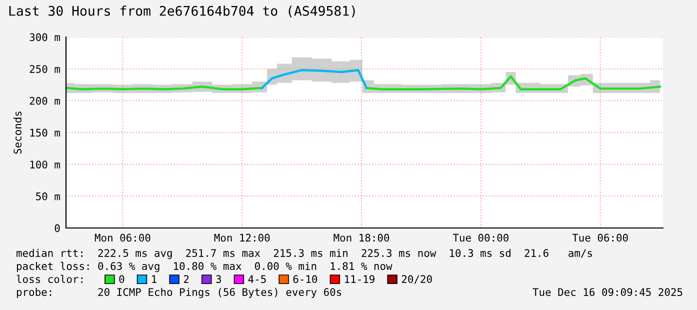 This screenshot has width=697, height=310. Describe the element at coordinates (218, 279) in the screenshot. I see `legend-label: 3` at that location.